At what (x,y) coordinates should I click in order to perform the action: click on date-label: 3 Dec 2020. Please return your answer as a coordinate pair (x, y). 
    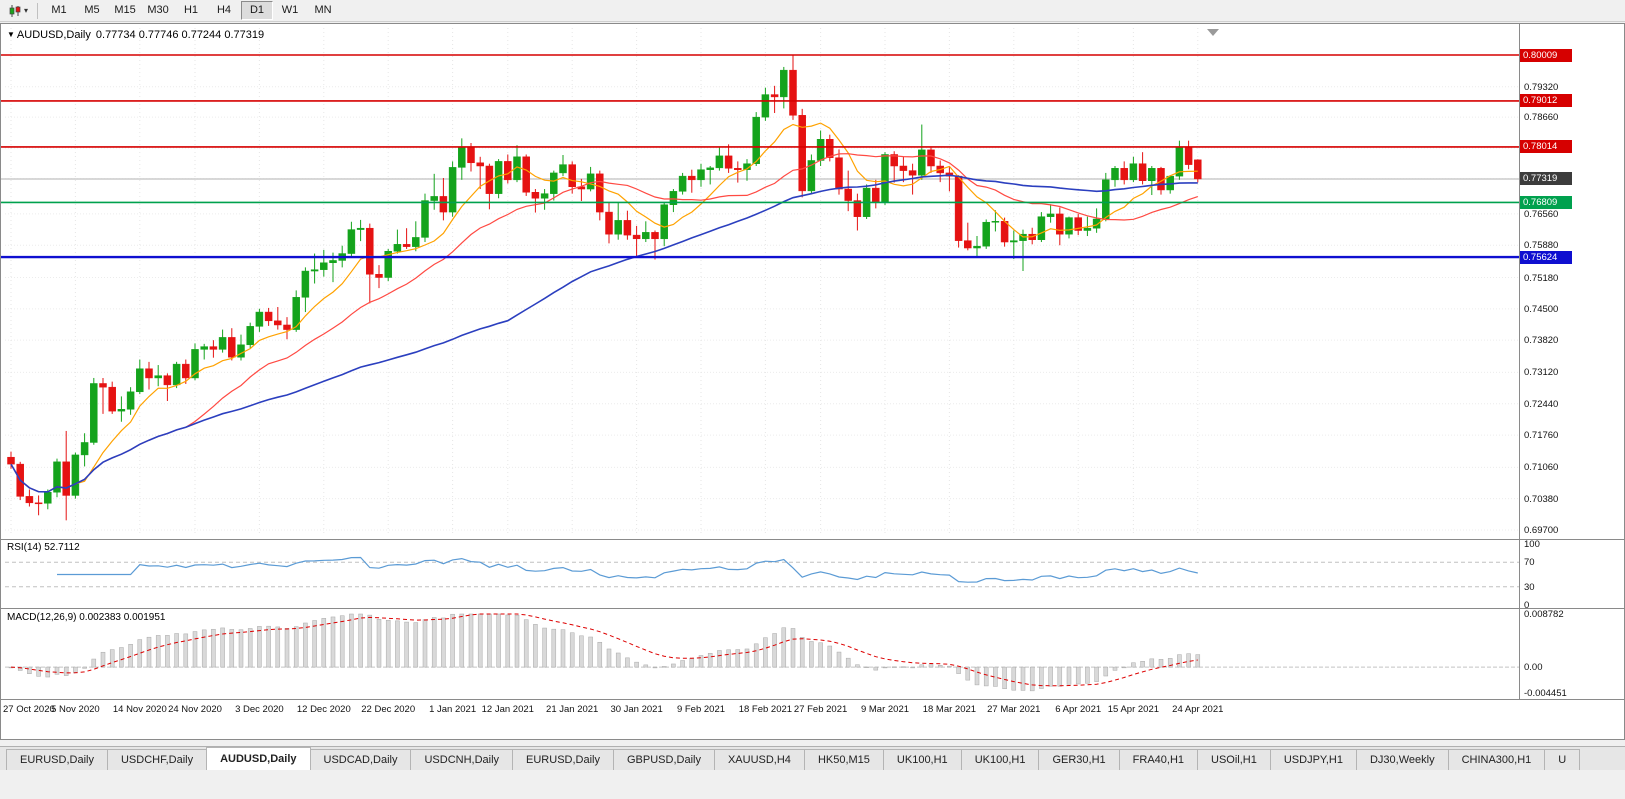
    Looking at the image, I should click on (259, 709).